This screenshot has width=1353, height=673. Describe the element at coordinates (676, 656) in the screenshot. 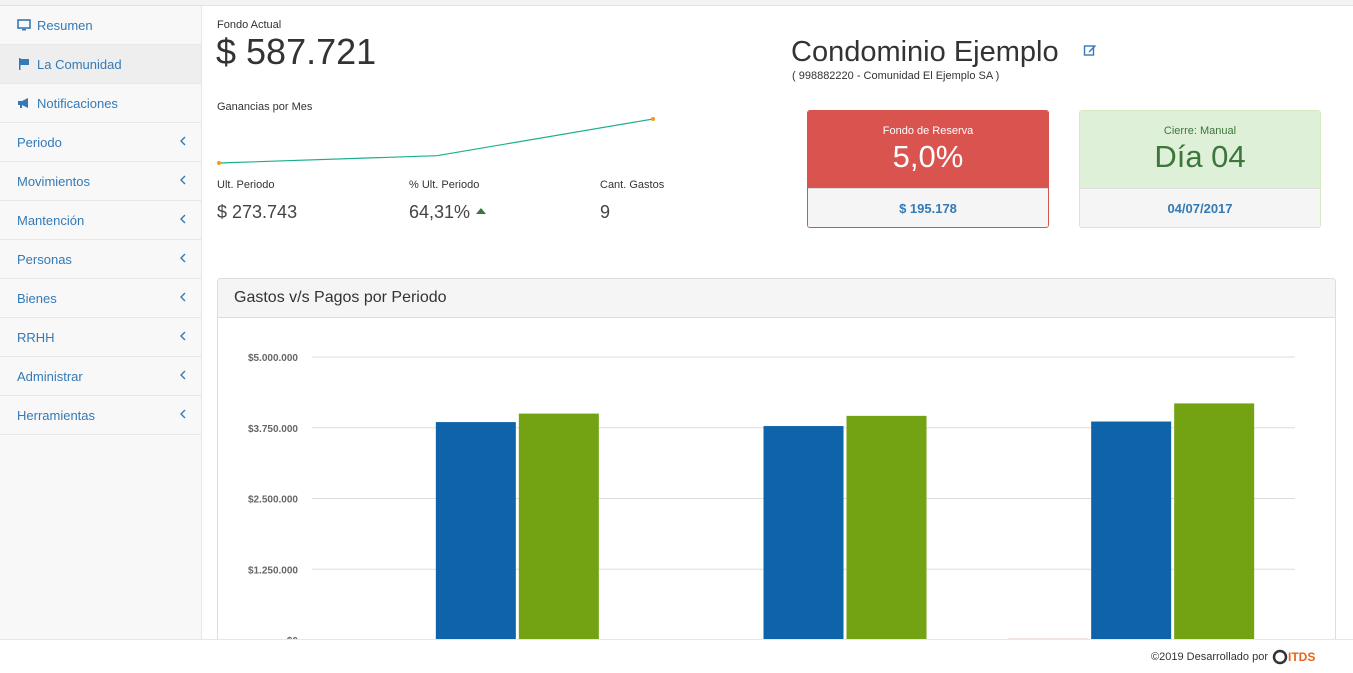

I see `footer: ©2019 Desarrollado por ITDS` at that location.